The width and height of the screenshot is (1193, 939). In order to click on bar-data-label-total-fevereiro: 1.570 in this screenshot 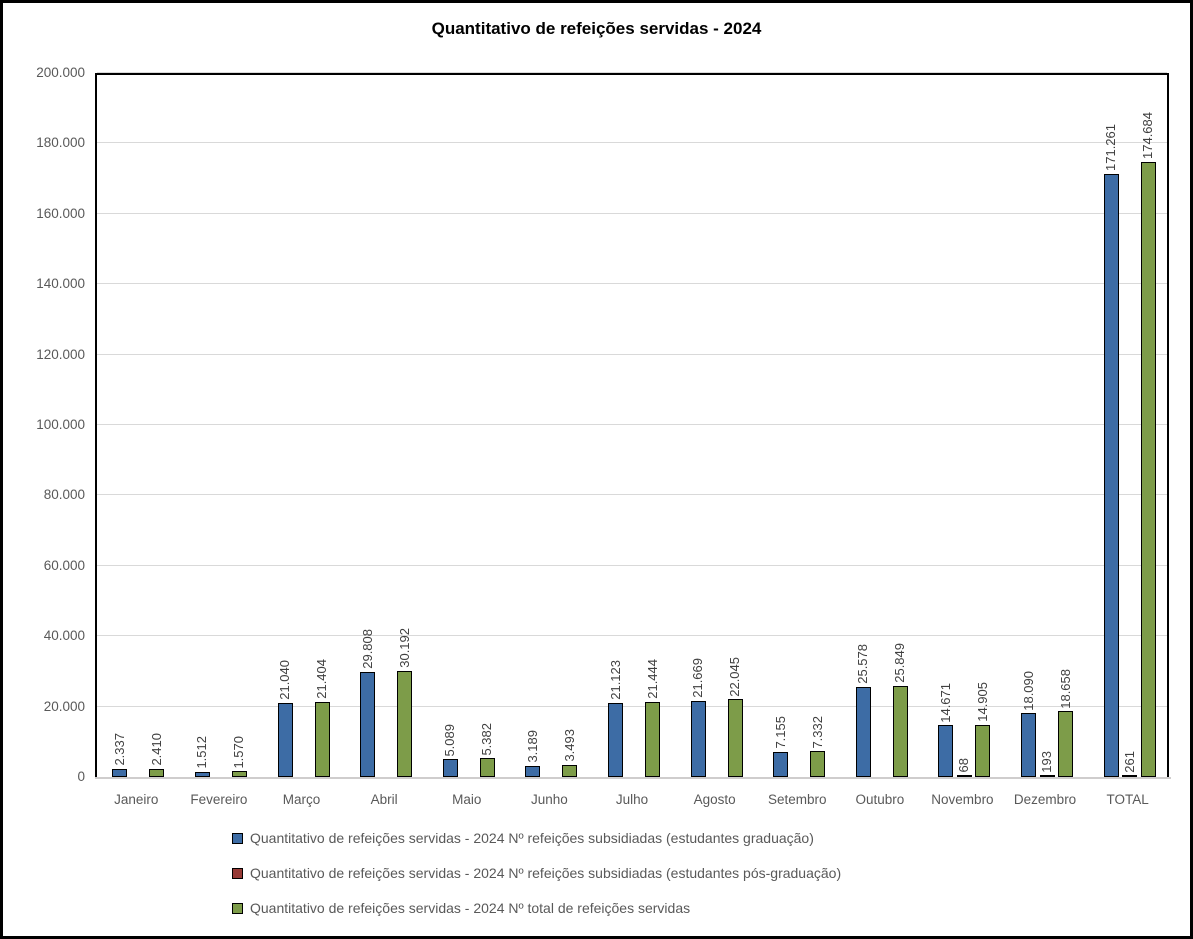, I will do `click(239, 752)`.